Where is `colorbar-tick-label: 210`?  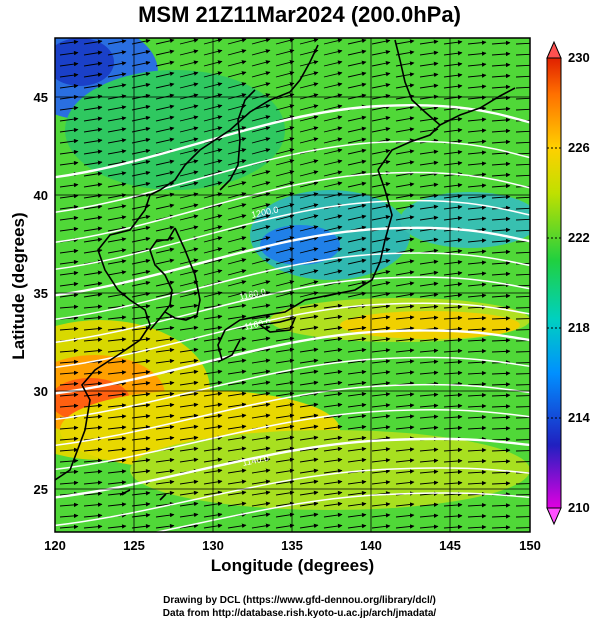
colorbar-tick-label: 210 is located at coordinates (579, 507).